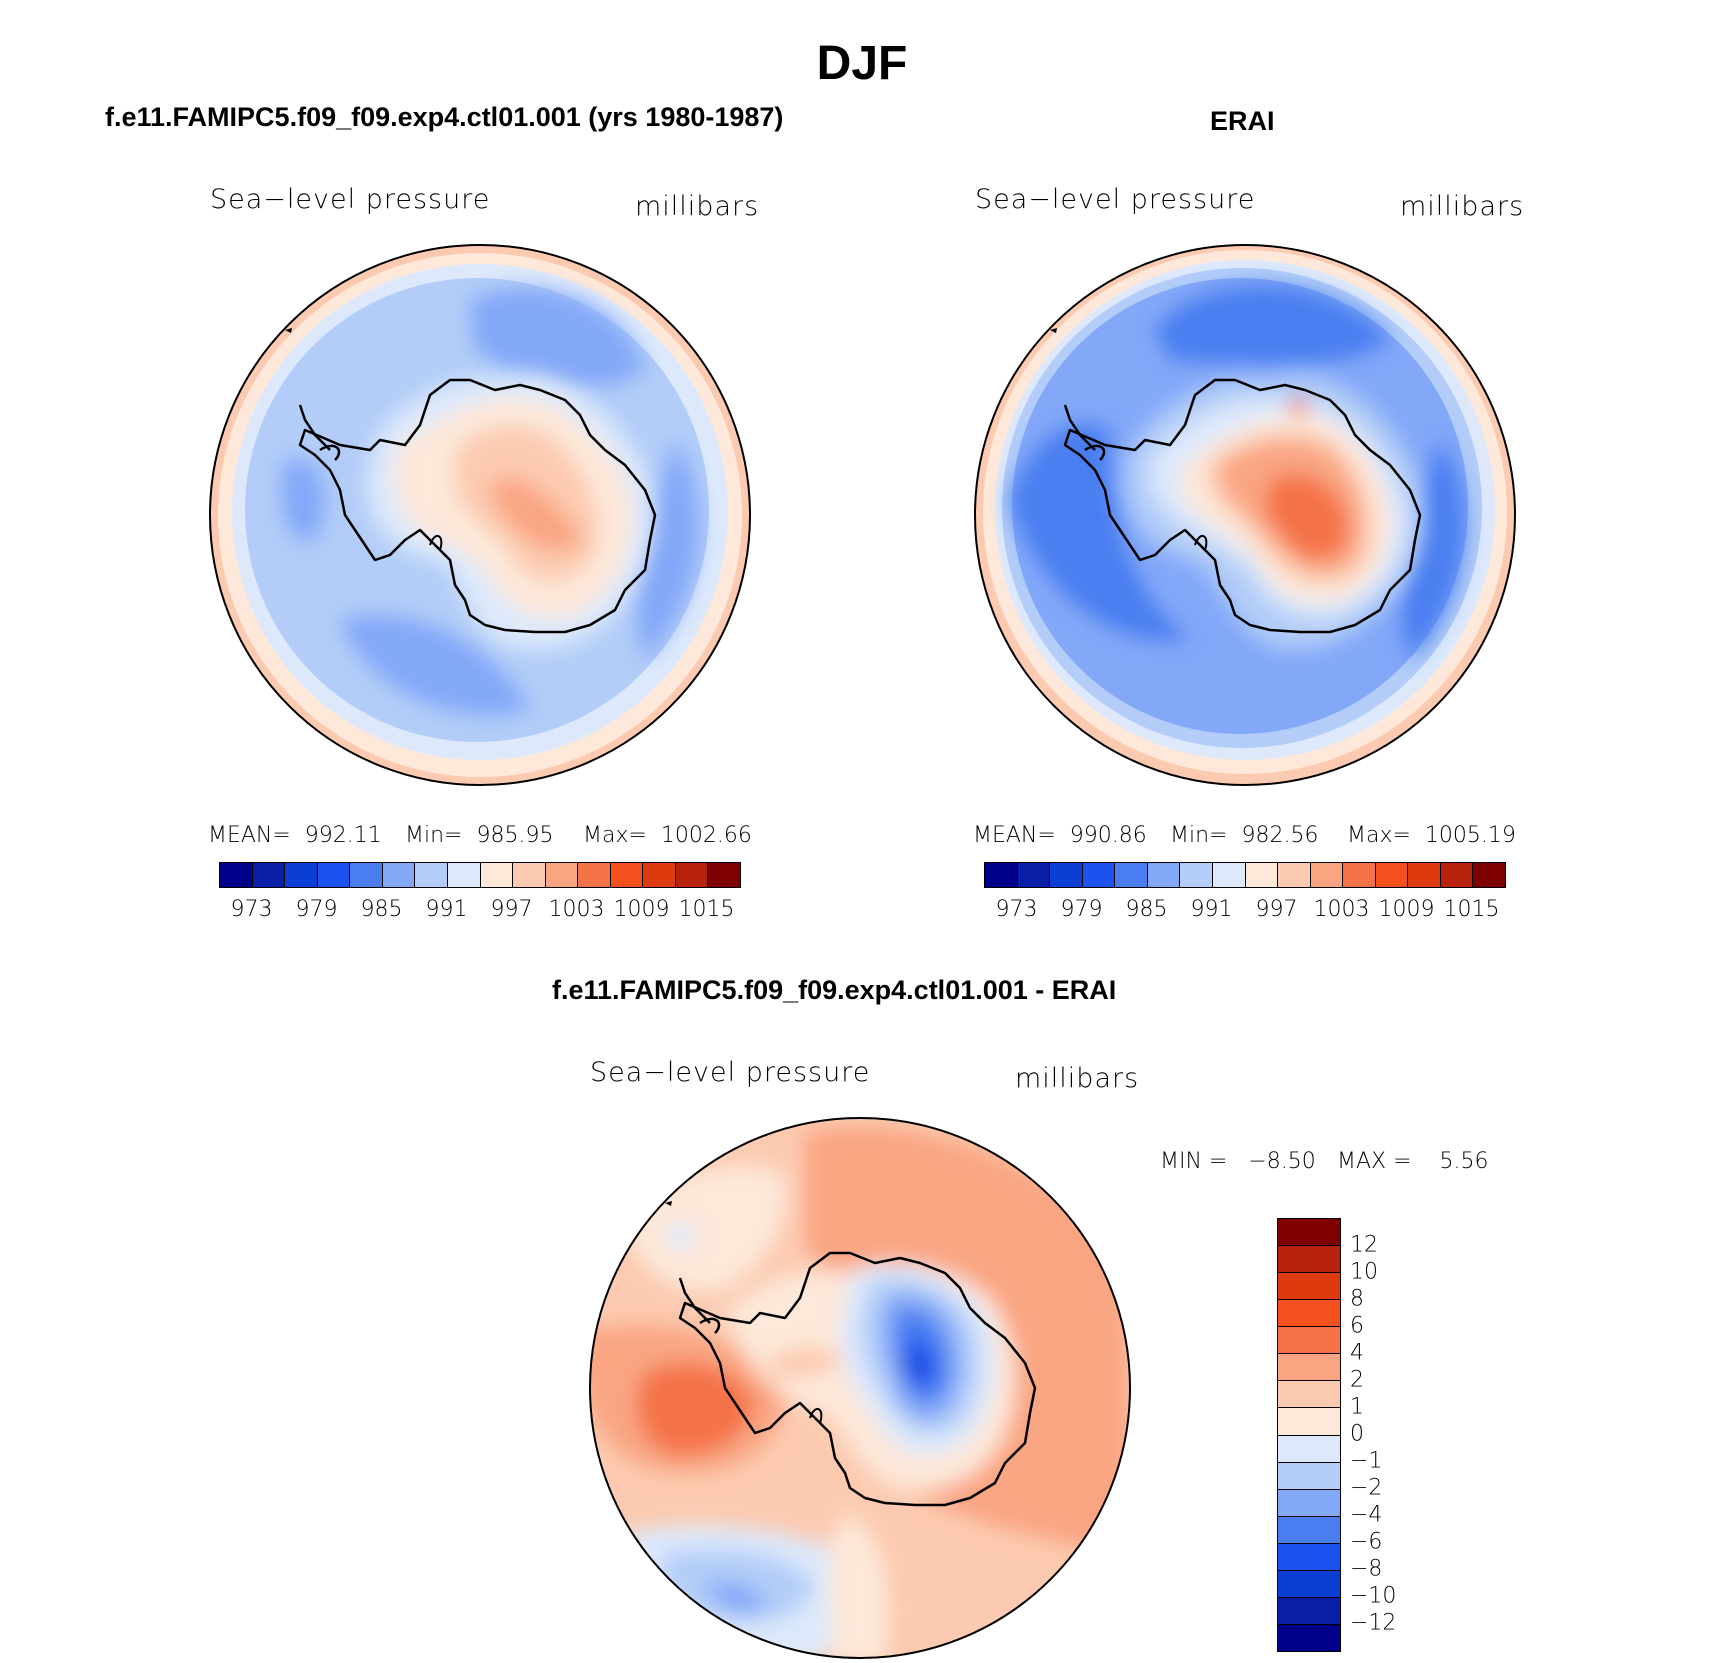  Describe the element at coordinates (1238, 1161) in the screenshot. I see `diff-min: MIN = −8.50` at that location.